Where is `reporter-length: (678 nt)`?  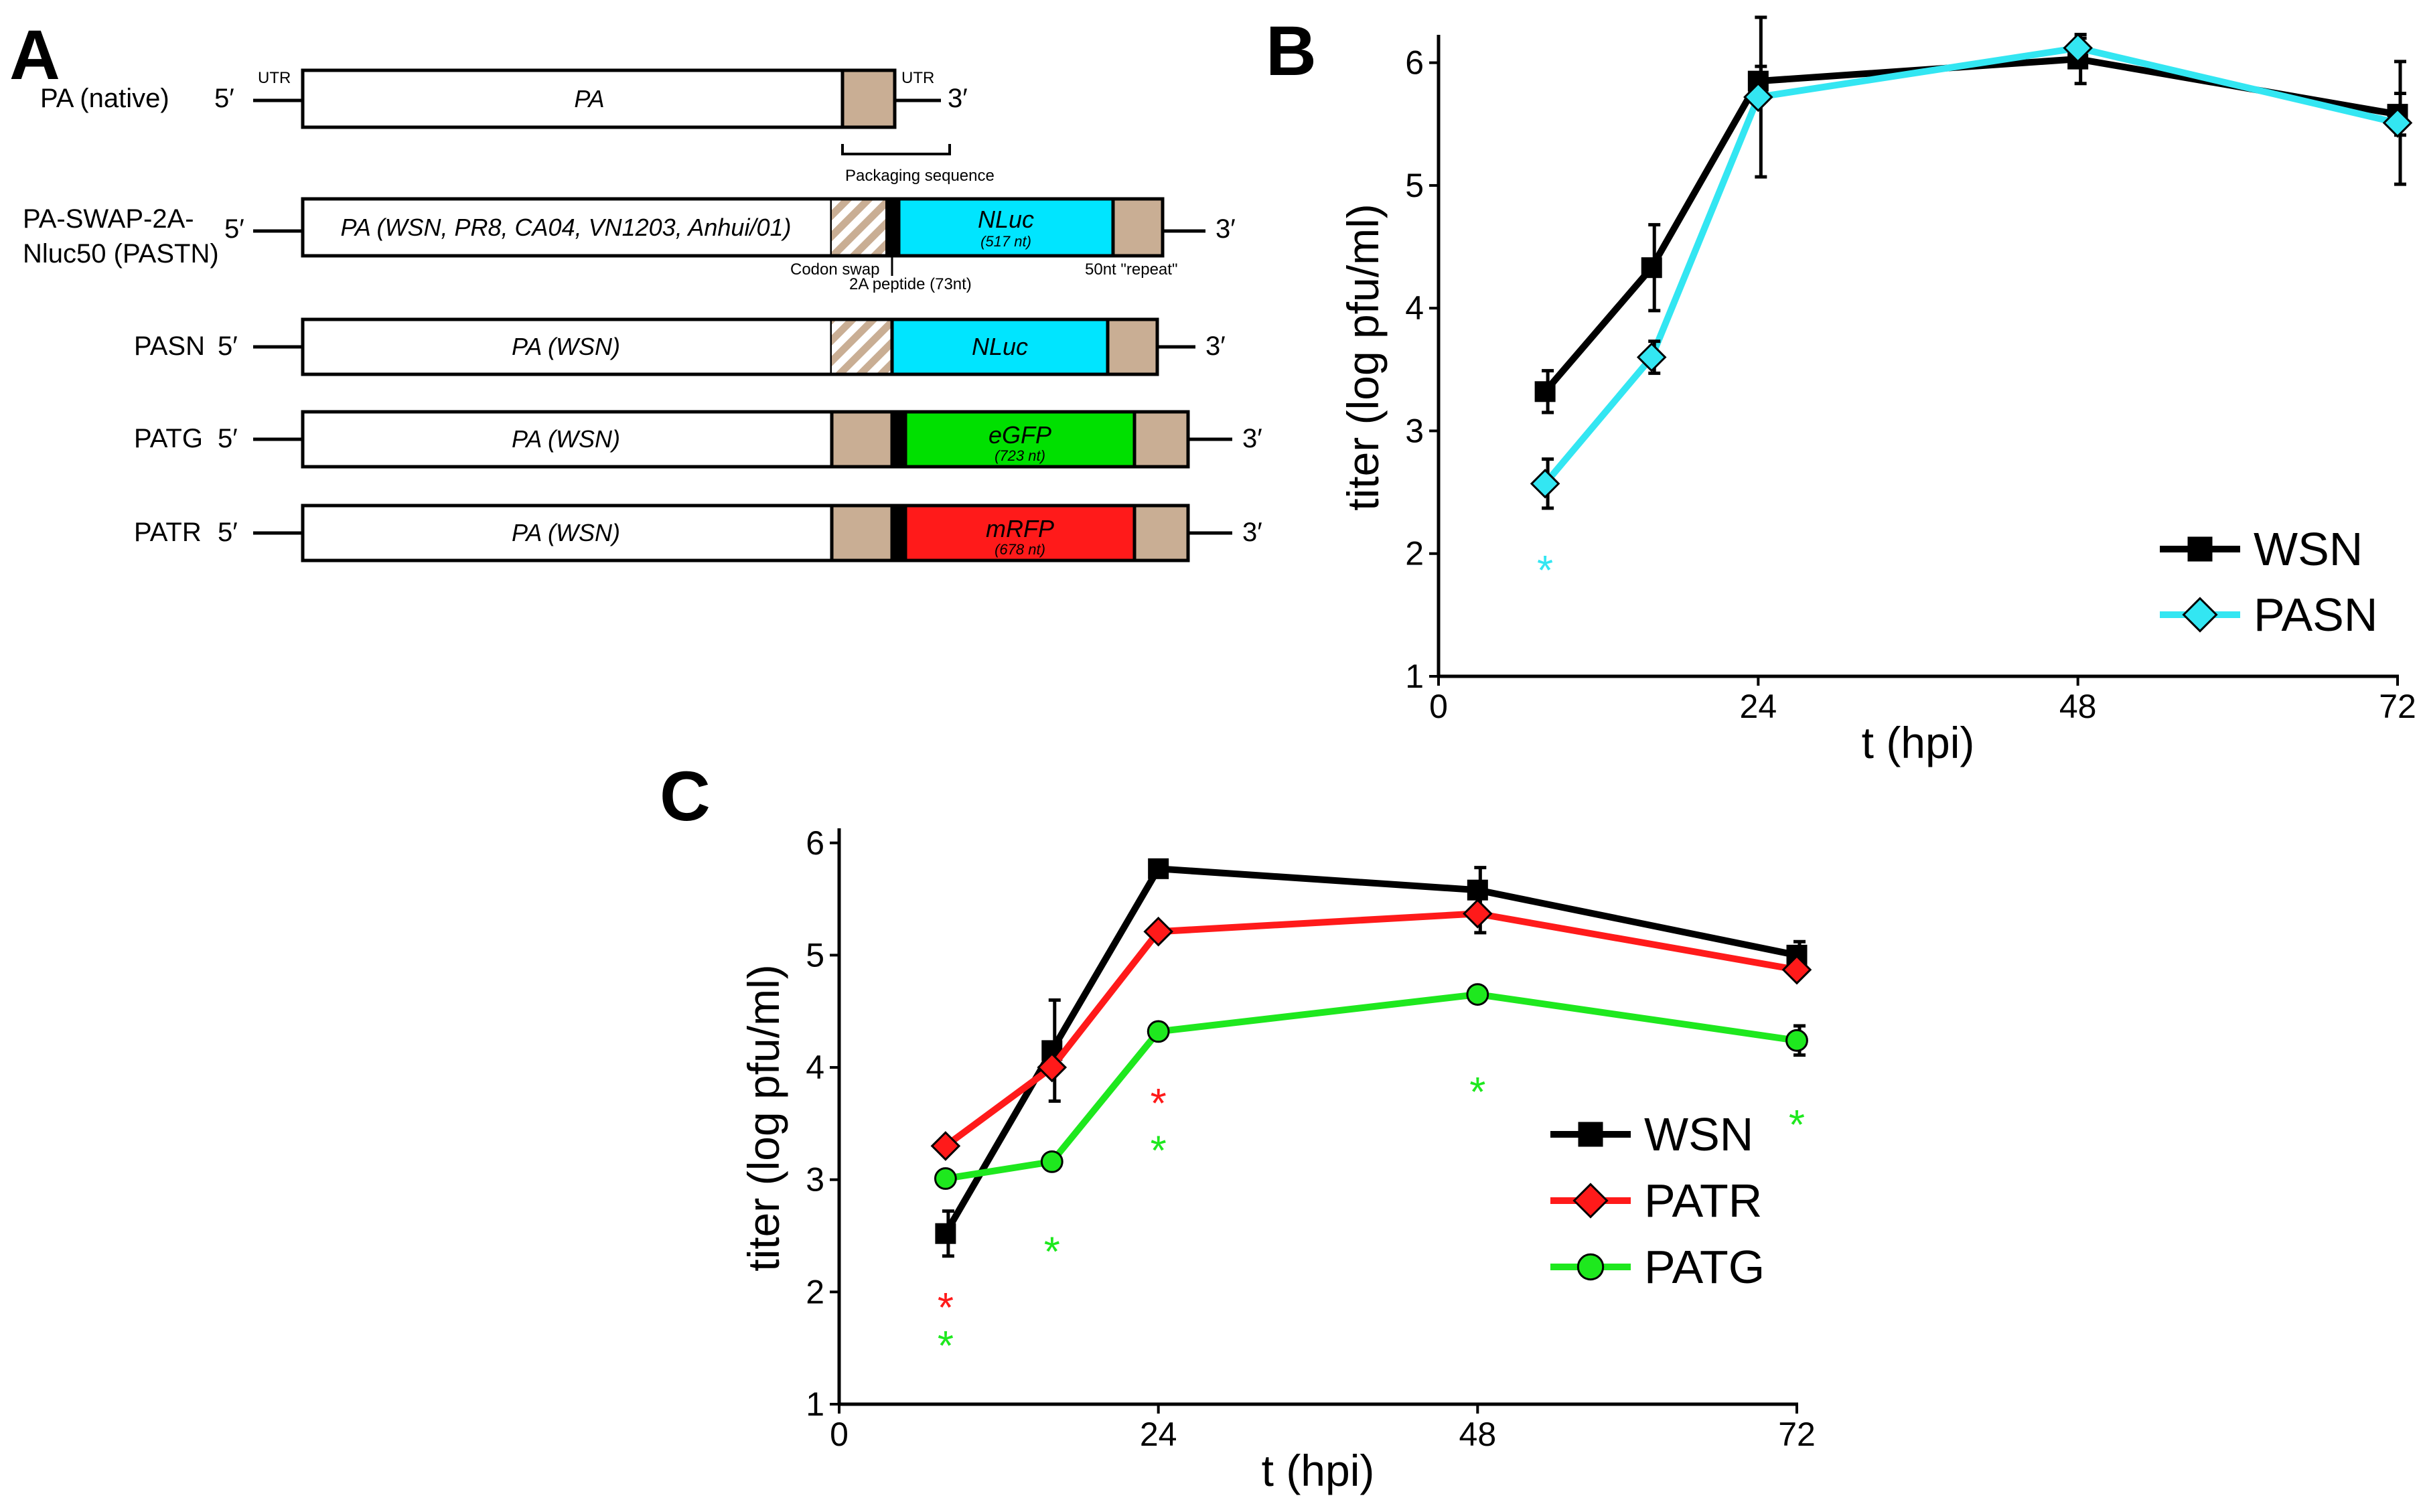 reporter-length: (678 nt) is located at coordinates (1020, 549).